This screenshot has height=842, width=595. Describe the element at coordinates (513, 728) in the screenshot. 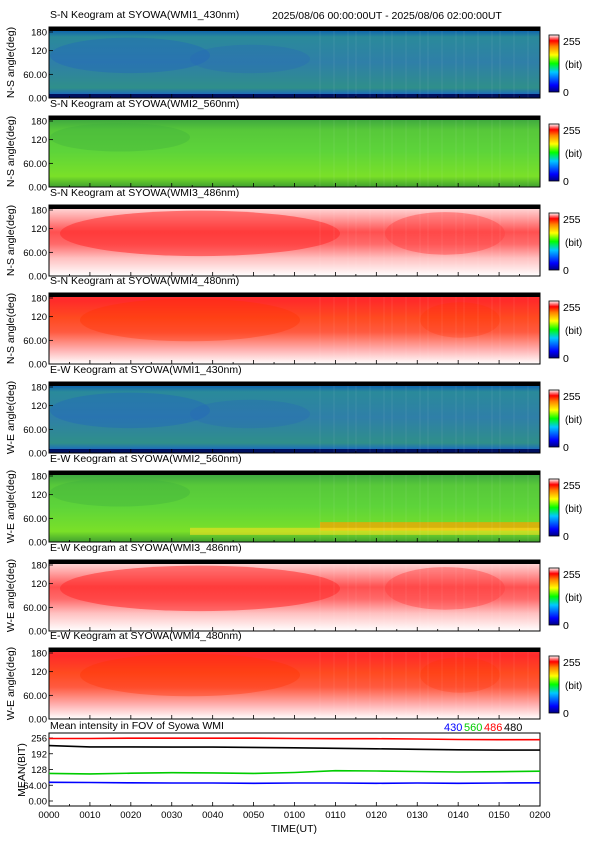

I see `legend-480: 480` at that location.